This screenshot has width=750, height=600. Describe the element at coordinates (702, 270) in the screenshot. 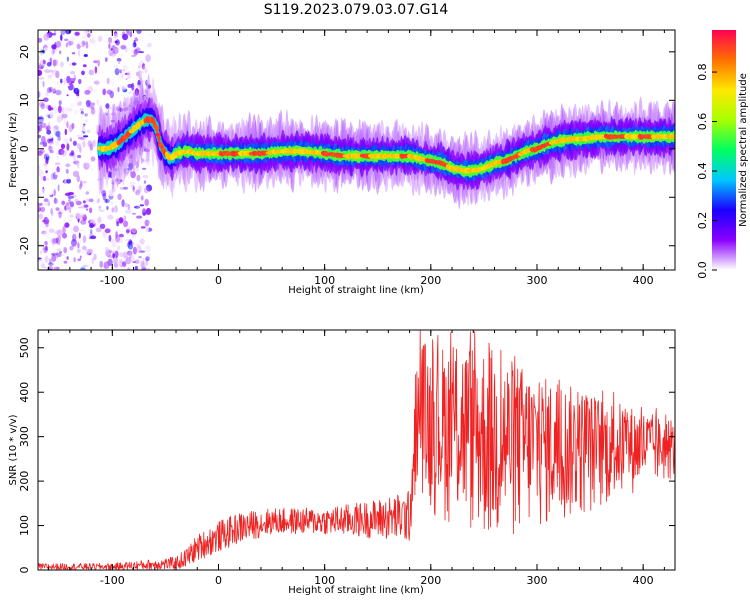

I see `colorbar-tick-label: 0.0` at that location.